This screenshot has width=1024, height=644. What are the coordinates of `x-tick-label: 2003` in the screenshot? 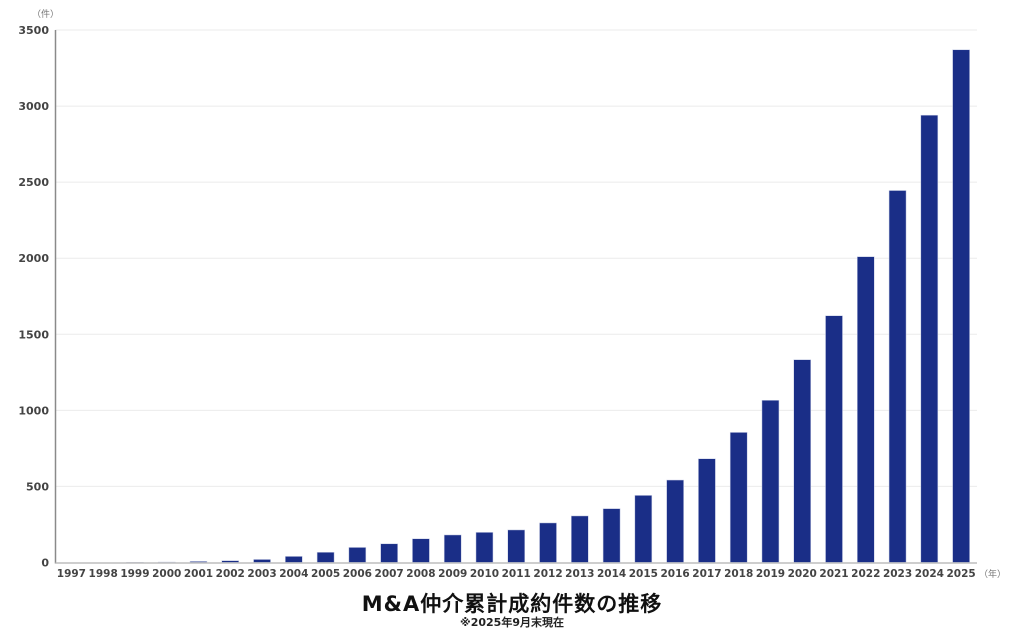 It's located at (261, 574).